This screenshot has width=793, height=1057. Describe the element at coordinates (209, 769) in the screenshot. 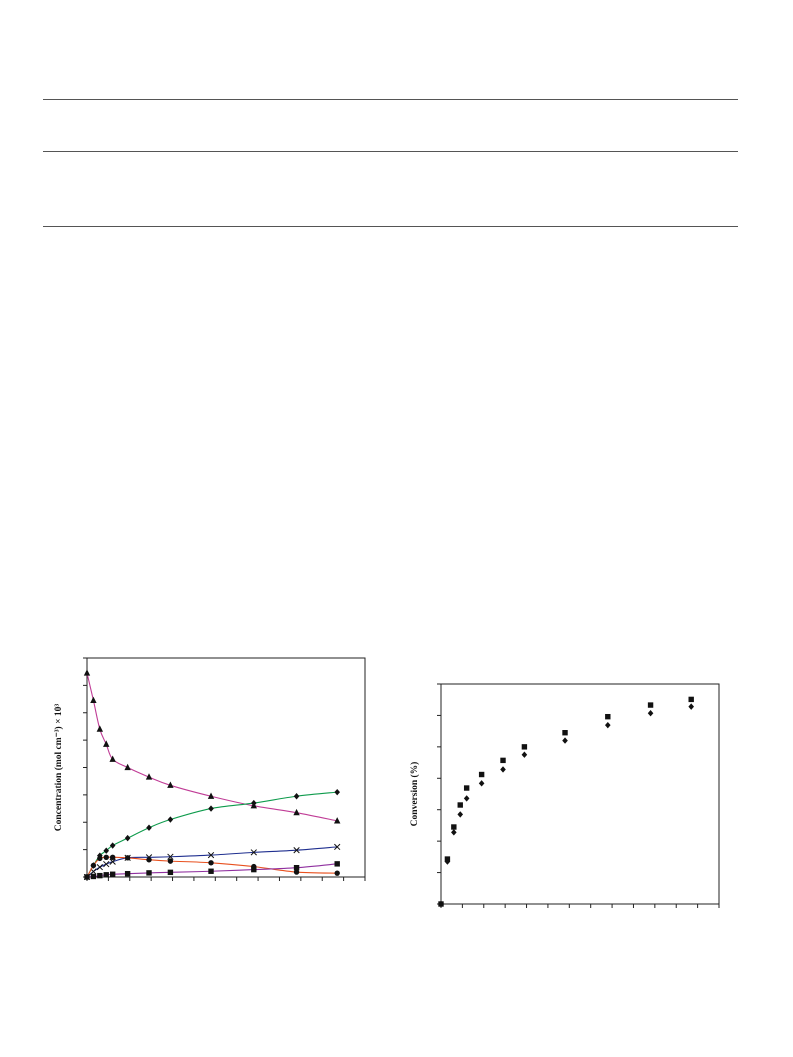

I see `concentration-chart: Concentration (mol cm⁻³) × 10³` at that location.